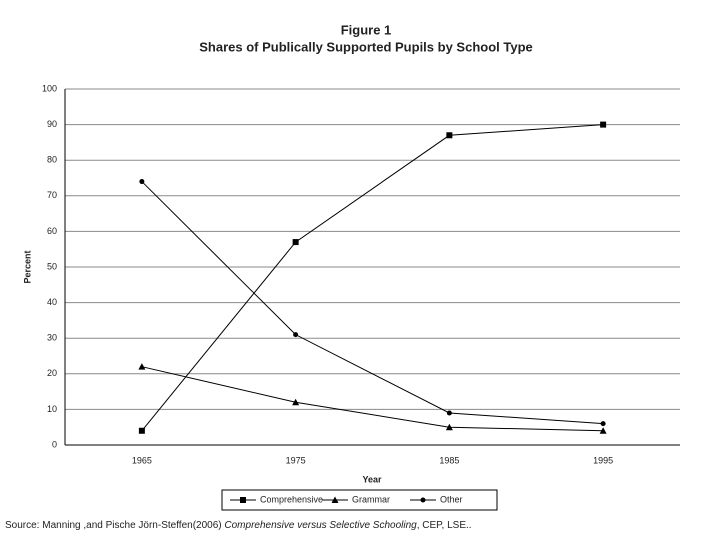 This screenshot has height=540, width=720. Describe the element at coordinates (346, 499) in the screenshot. I see `legend: Comprehensive Grammar Other` at that location.